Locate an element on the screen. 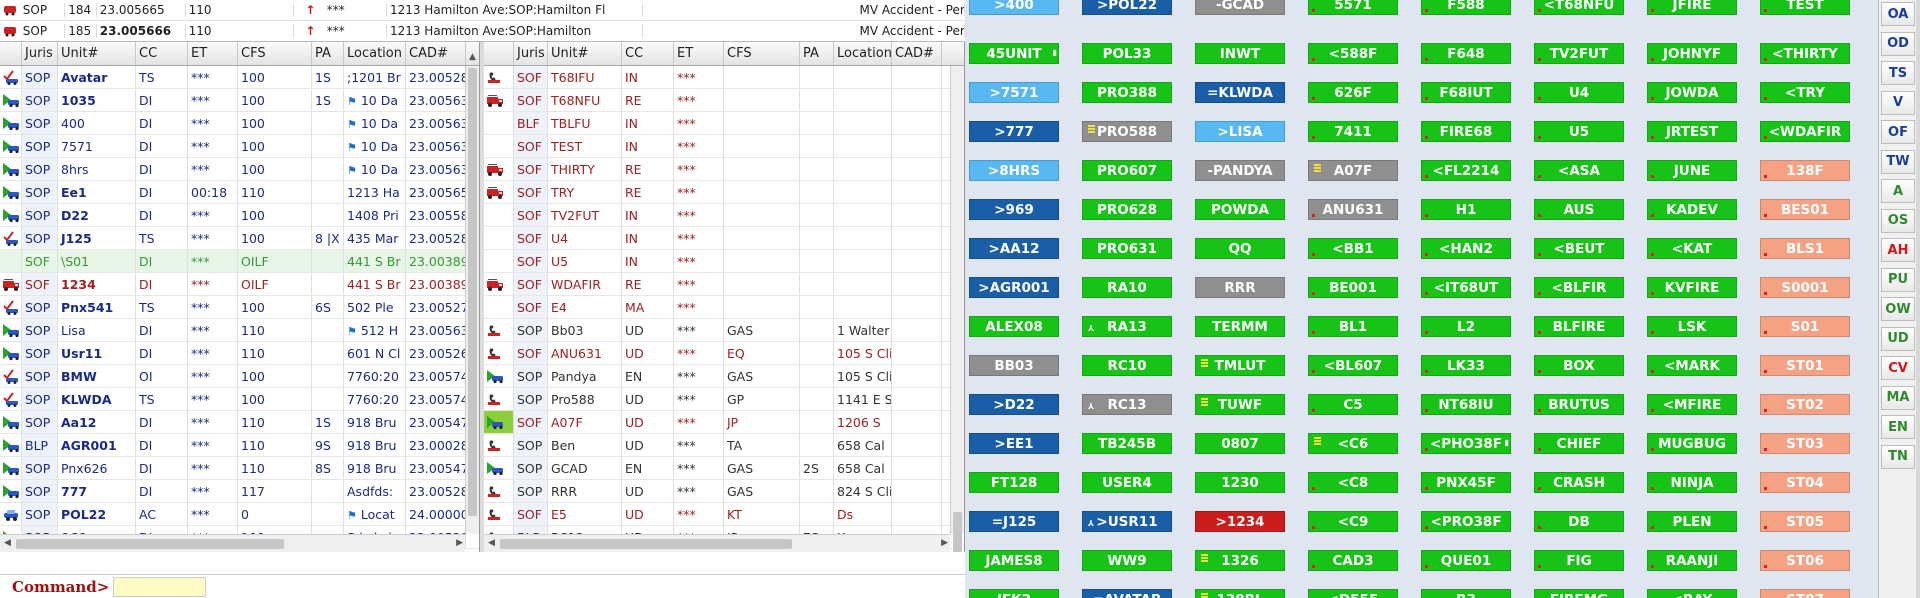  vertical-scrollbar: ▲ is located at coordinates (472, 293).